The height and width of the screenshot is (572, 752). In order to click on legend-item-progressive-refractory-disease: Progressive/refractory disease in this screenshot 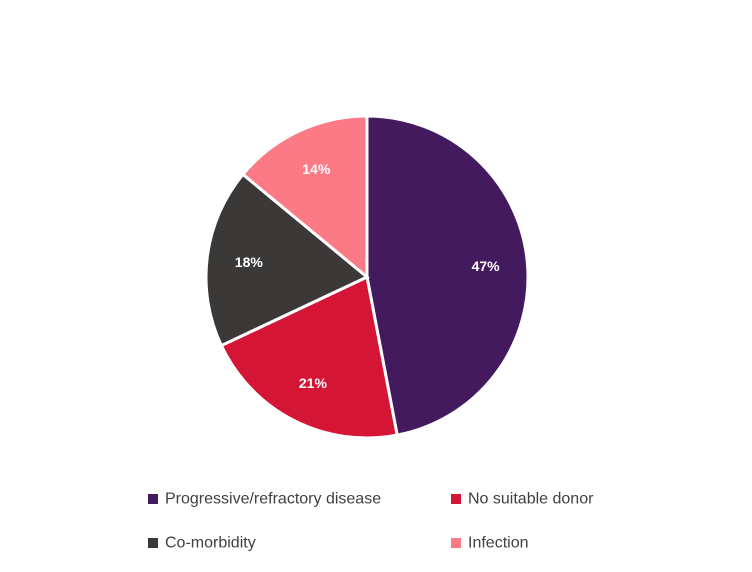, I will do `click(264, 499)`.